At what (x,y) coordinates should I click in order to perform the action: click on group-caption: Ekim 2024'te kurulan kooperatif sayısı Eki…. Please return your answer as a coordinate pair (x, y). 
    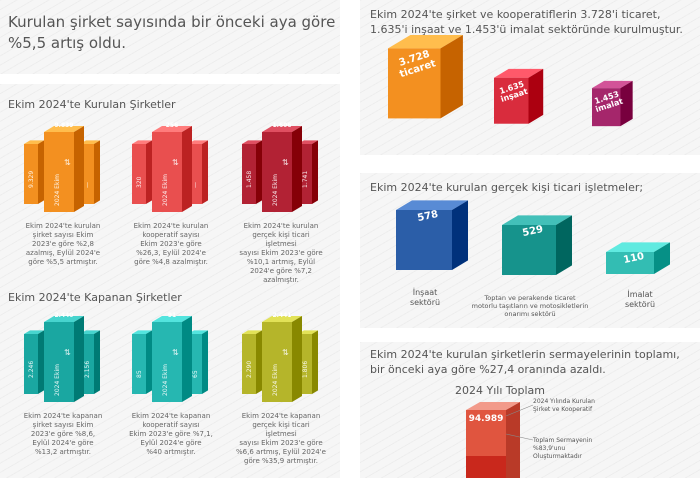
    Looking at the image, I should click on (171, 244).